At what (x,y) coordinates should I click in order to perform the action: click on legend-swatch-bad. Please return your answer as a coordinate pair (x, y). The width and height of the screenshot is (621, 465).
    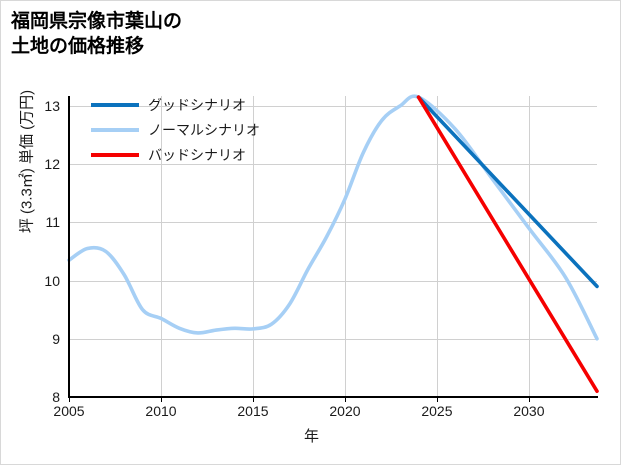
    Looking at the image, I should click on (115, 155).